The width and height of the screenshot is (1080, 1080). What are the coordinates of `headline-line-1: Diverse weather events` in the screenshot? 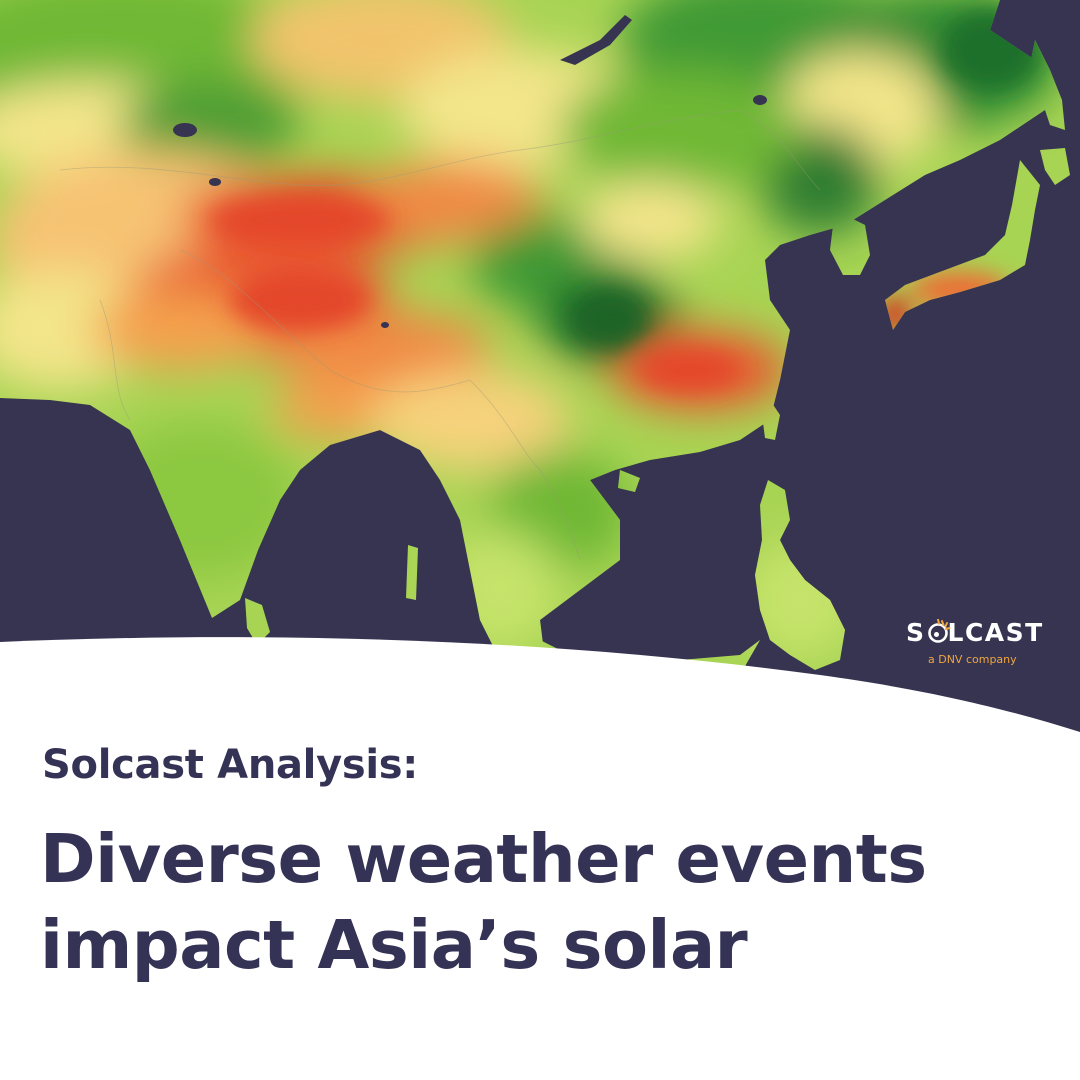 It's located at (483, 859).